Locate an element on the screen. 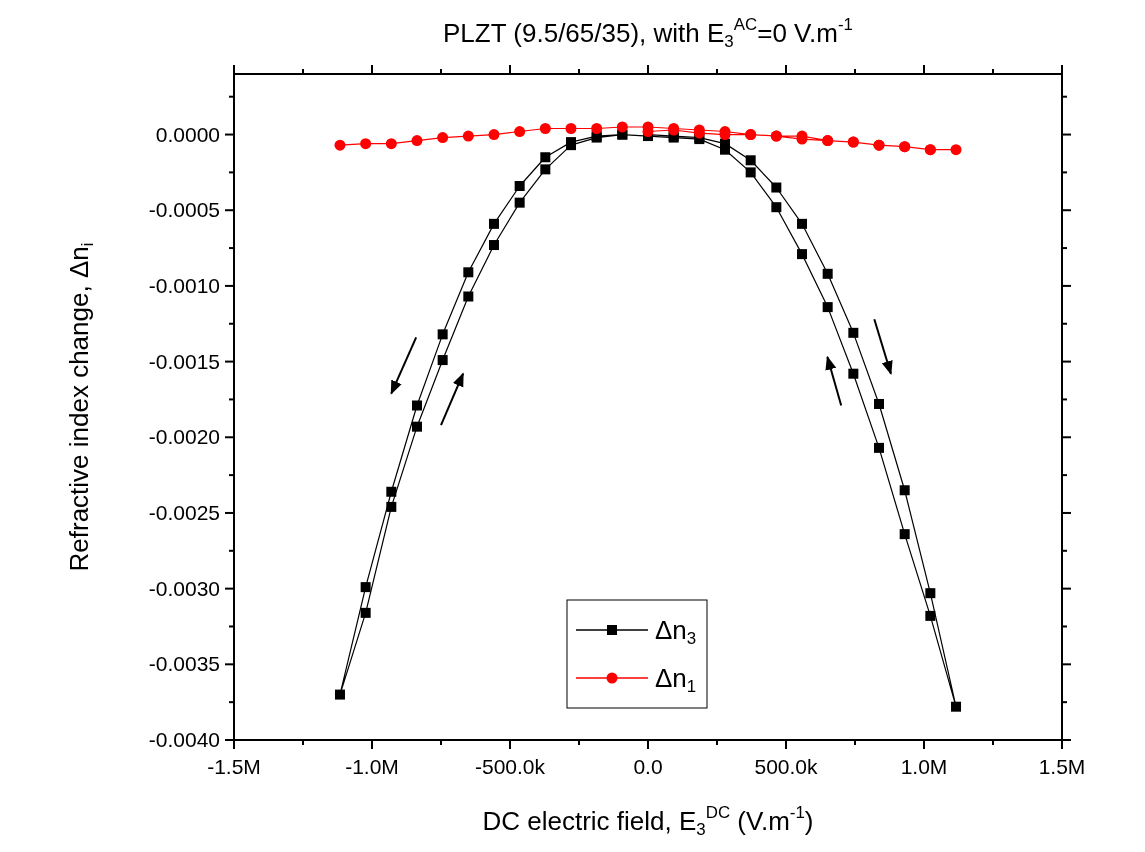 This screenshot has width=1145, height=852. y-tick-label: -0.0030 is located at coordinates (184, 588).